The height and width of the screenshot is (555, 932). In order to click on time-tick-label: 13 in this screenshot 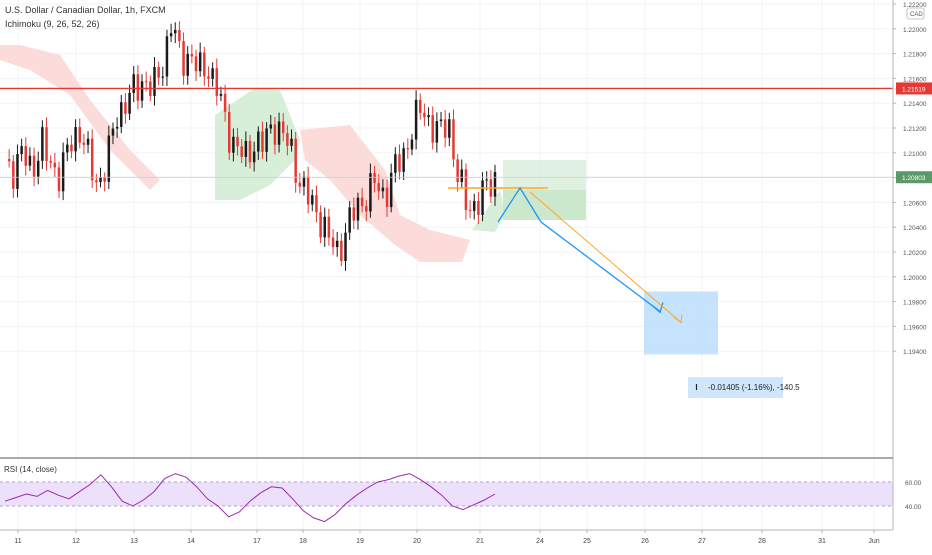, I will do `click(134, 541)`.